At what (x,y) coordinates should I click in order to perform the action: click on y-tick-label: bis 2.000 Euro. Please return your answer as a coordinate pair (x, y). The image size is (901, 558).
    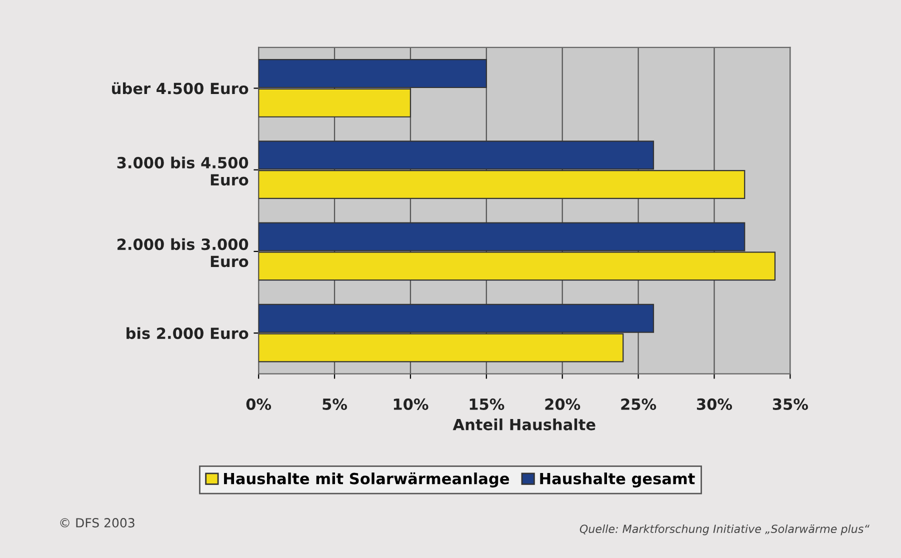
    Looking at the image, I should click on (187, 333).